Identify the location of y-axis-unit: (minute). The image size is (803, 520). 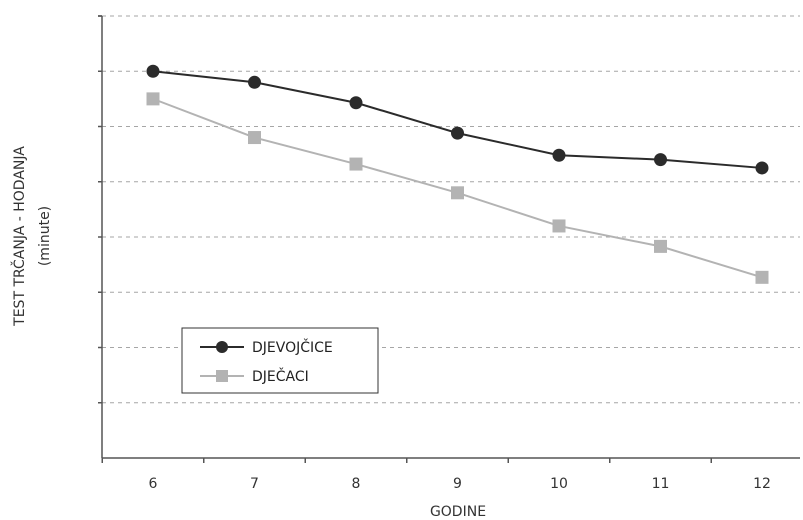
(45, 236).